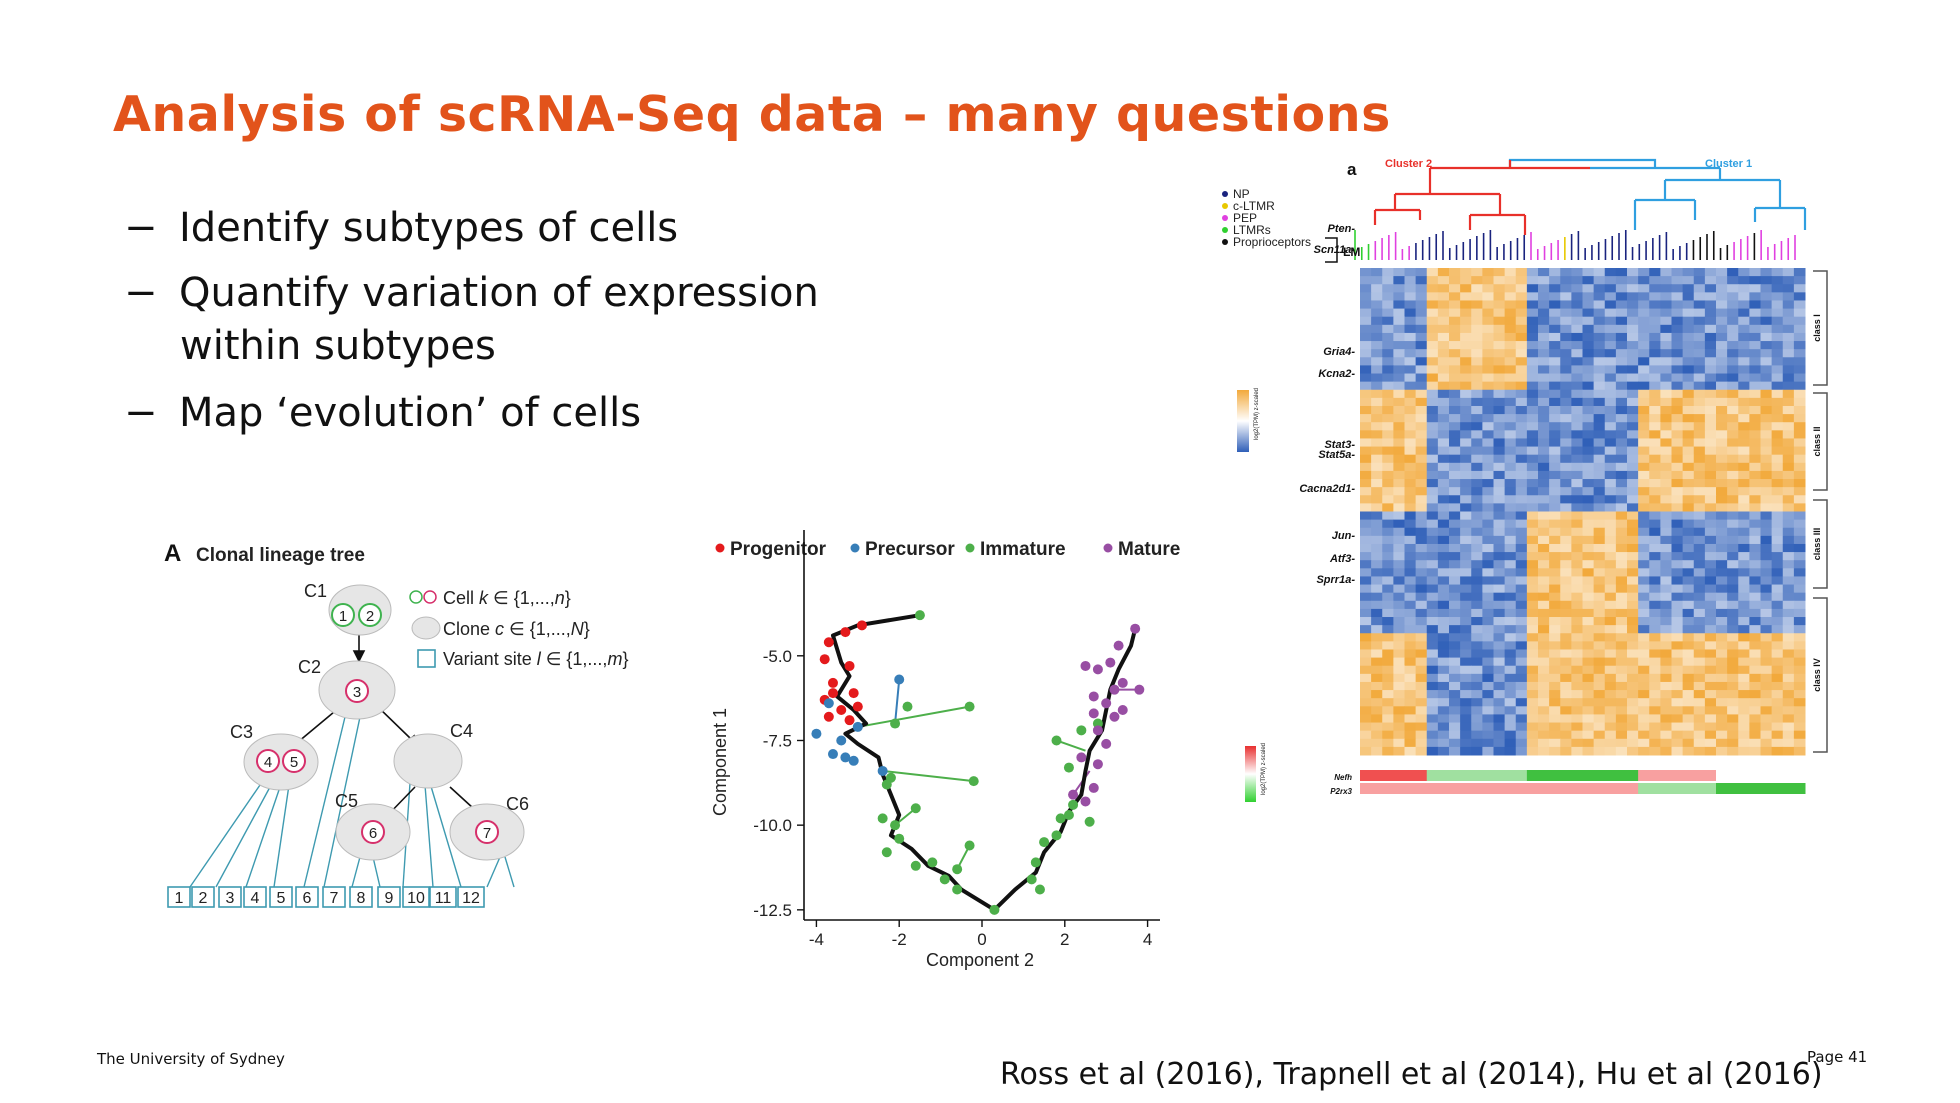 The height and width of the screenshot is (1103, 1960). I want to click on lineage-tree-figure: A Clonal lineage tree C1 C2 C3 C, so click(396, 724).